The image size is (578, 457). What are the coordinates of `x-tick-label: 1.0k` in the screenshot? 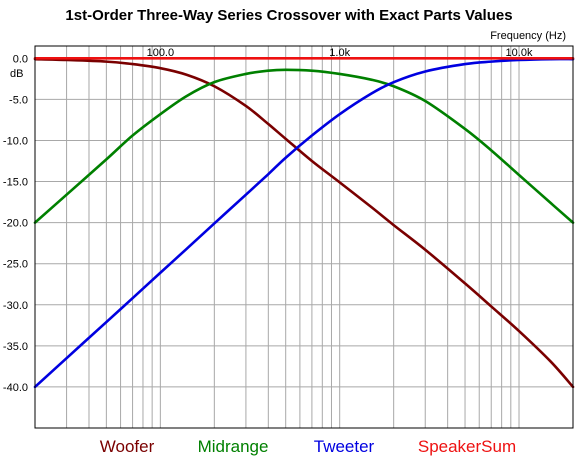 It's located at (339, 53).